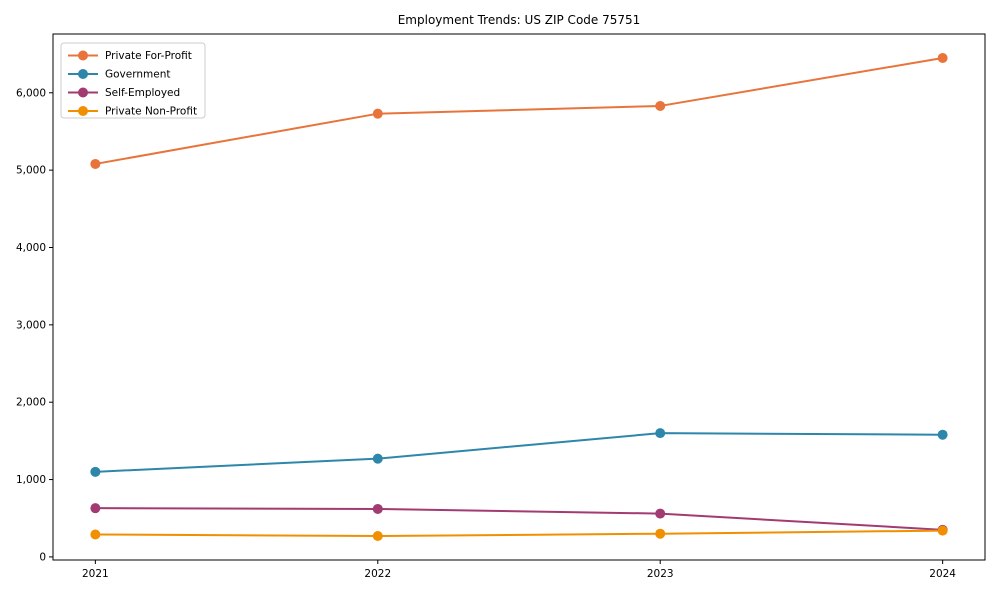 The image size is (1000, 600). I want to click on y-axis-tick-label: 6,000, so click(31, 93).